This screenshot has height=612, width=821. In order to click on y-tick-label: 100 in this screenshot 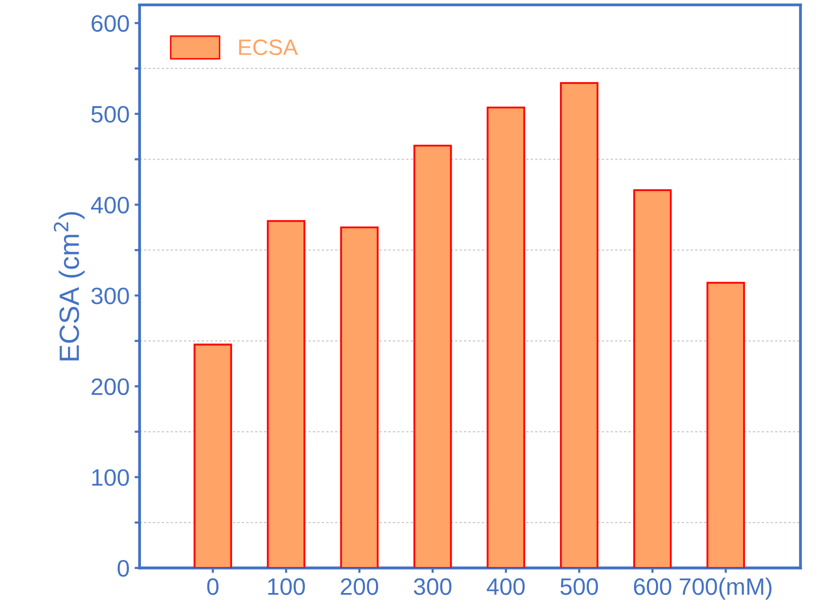, I will do `click(110, 477)`.